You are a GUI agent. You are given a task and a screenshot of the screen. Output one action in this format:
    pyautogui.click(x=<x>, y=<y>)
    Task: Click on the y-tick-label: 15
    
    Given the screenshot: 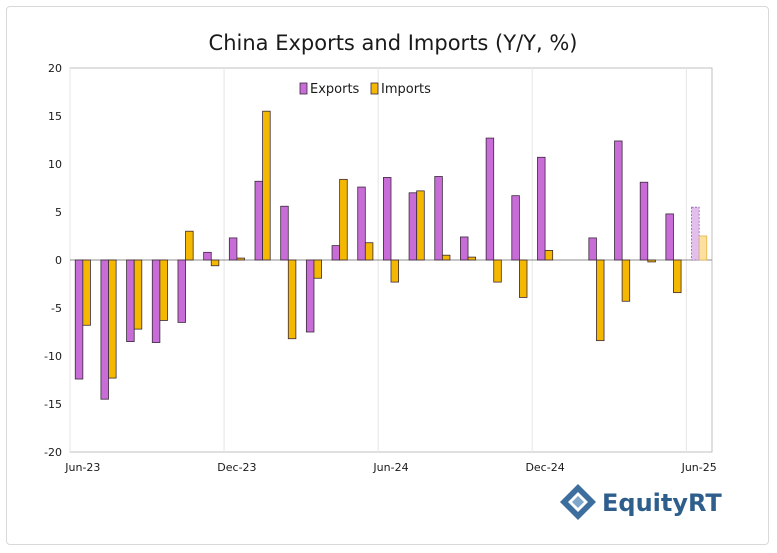 What is the action you would take?
    pyautogui.click(x=55, y=116)
    